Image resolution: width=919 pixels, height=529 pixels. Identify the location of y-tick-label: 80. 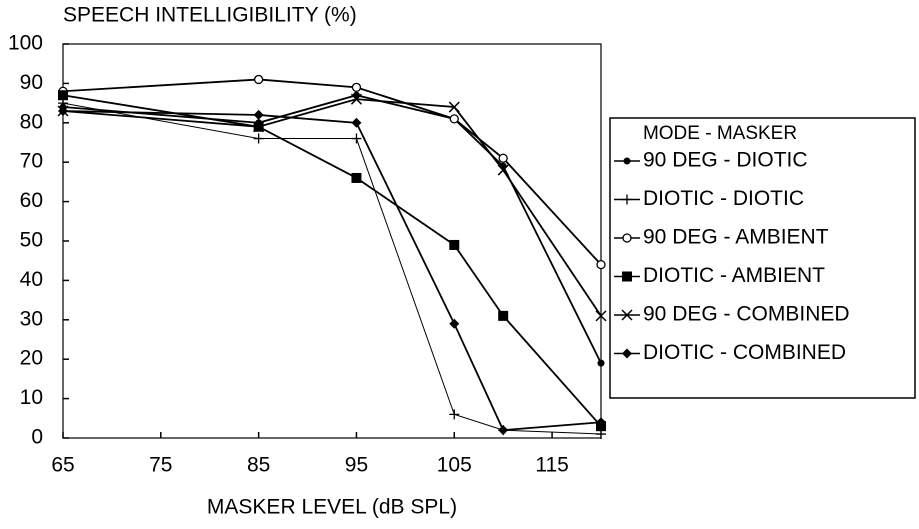
(31, 121).